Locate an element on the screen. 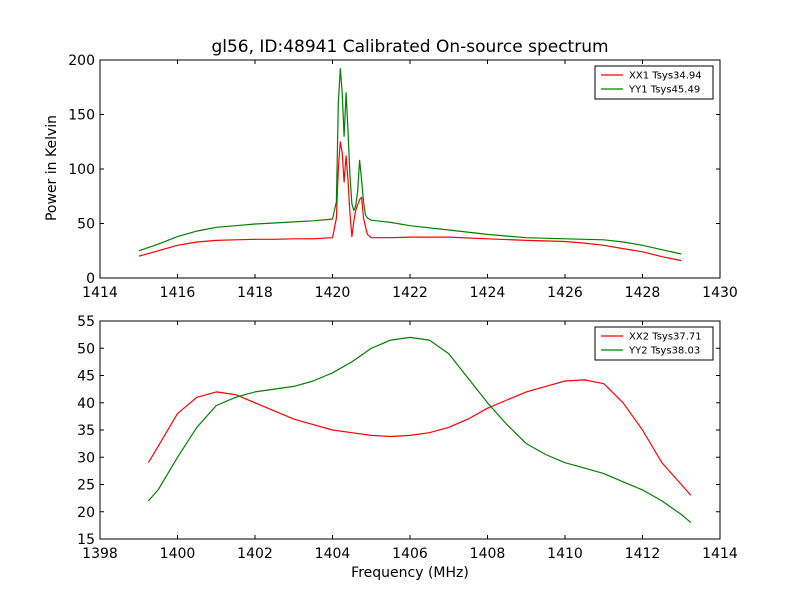  x-tick-label: 1422 is located at coordinates (410, 293).